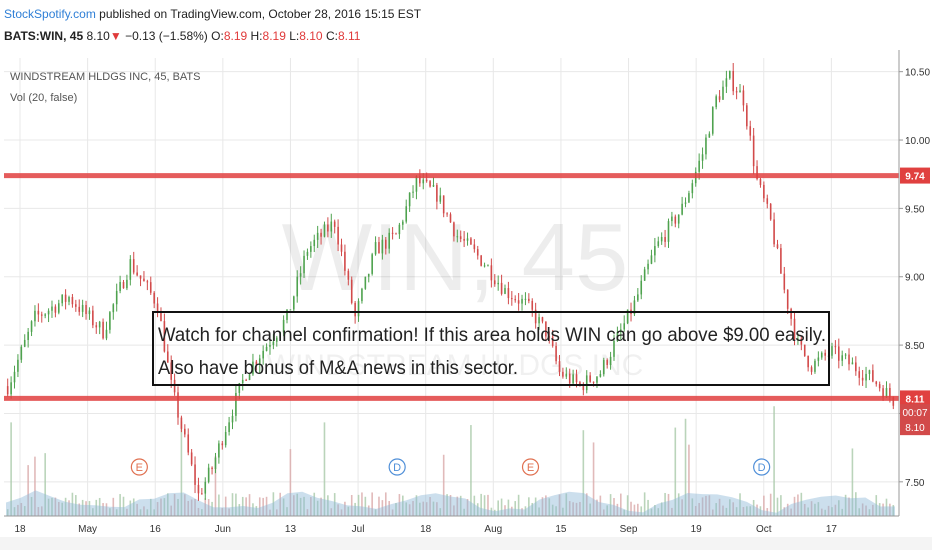 The width and height of the screenshot is (932, 550). I want to click on event-circle, so click(762, 467).